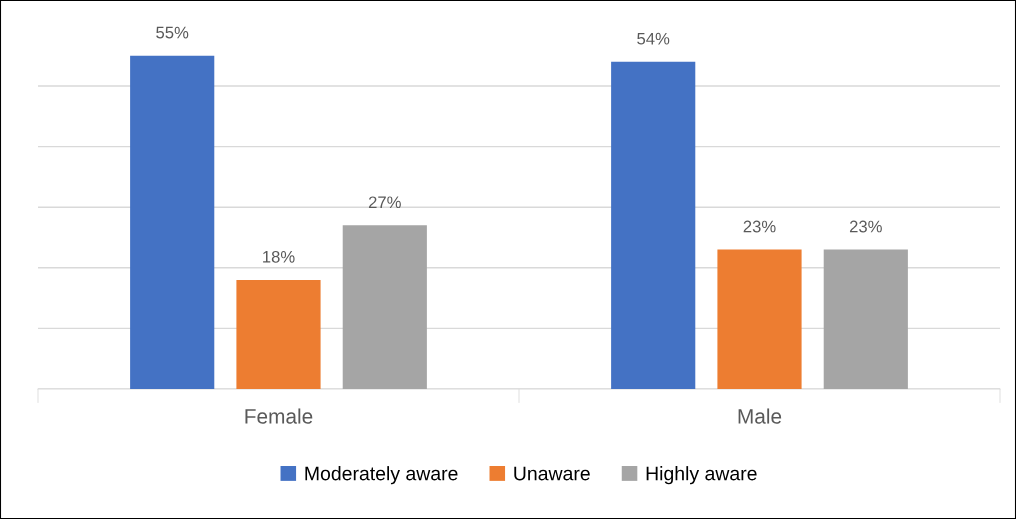 Image resolution: width=1016 pixels, height=519 pixels. What do you see at coordinates (653, 38) in the screenshot?
I see `data-label: 54%` at bounding box center [653, 38].